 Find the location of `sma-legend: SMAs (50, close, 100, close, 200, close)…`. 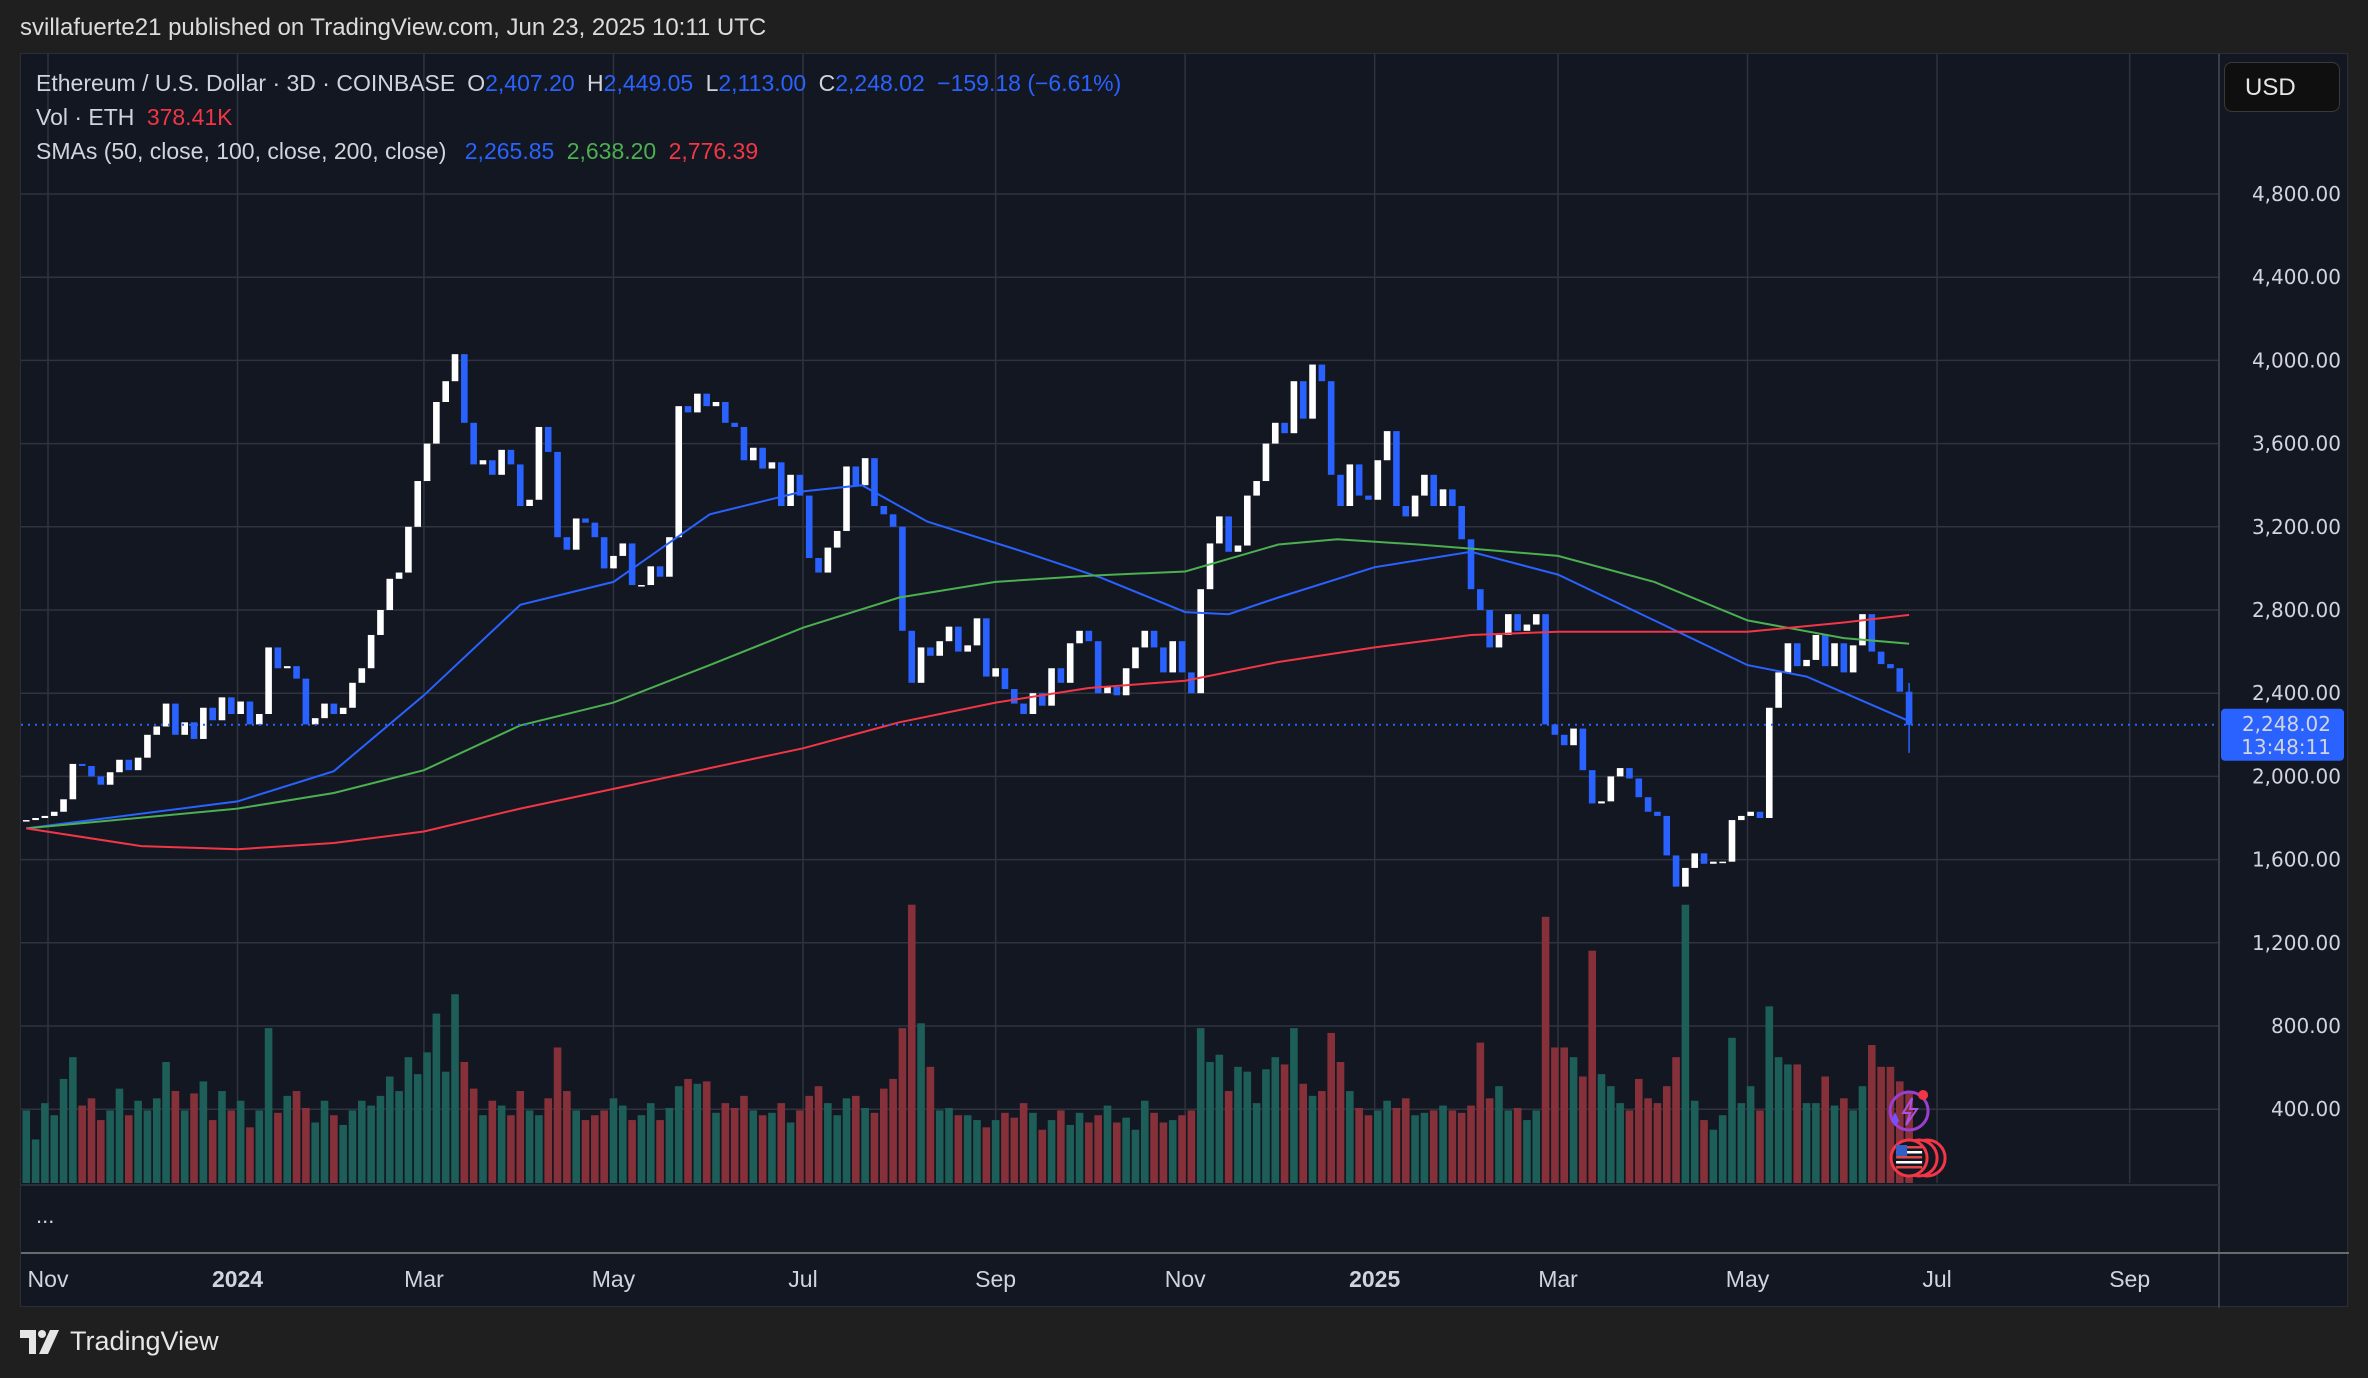

sma-legend: SMAs (50, close, 100, close, 200, close)… is located at coordinates (400, 151).